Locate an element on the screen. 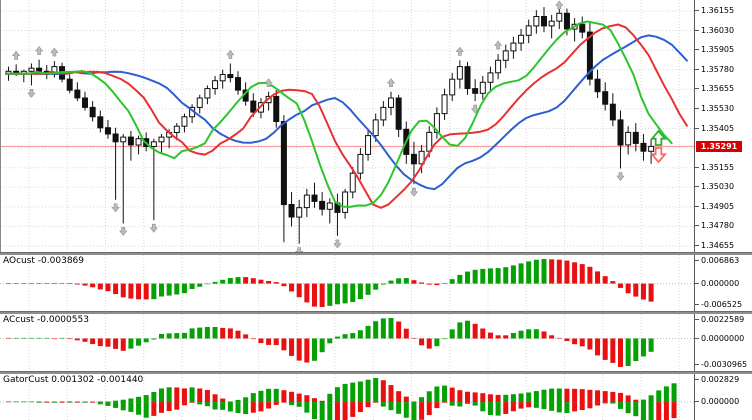 This screenshot has height=420, width=752. ACcust-axis-label: -0.0030965 is located at coordinates (721, 365).